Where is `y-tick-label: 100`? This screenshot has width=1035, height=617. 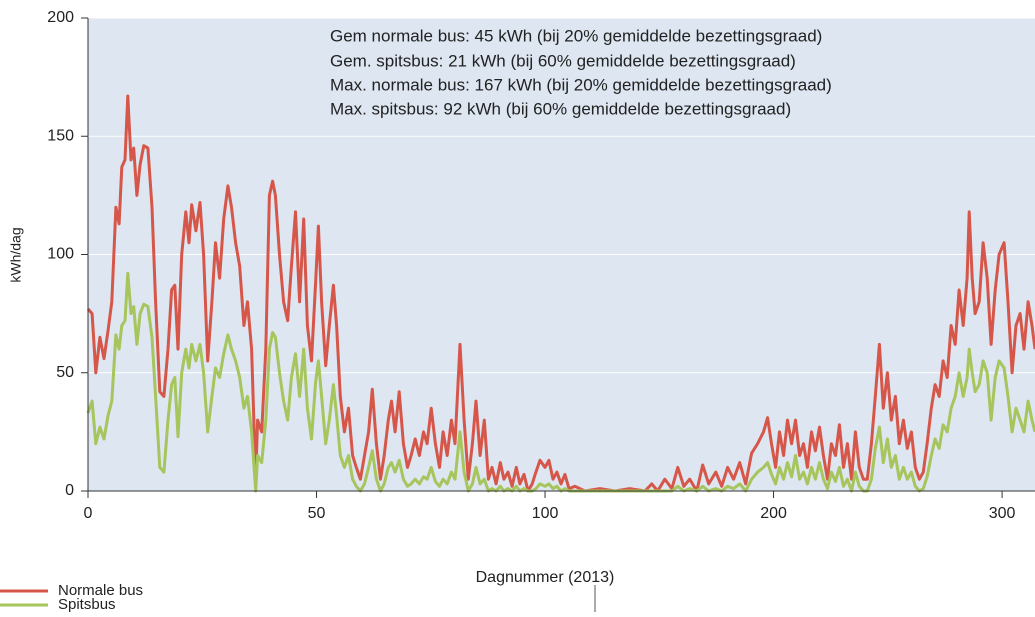
y-tick-label: 100 is located at coordinates (60, 254).